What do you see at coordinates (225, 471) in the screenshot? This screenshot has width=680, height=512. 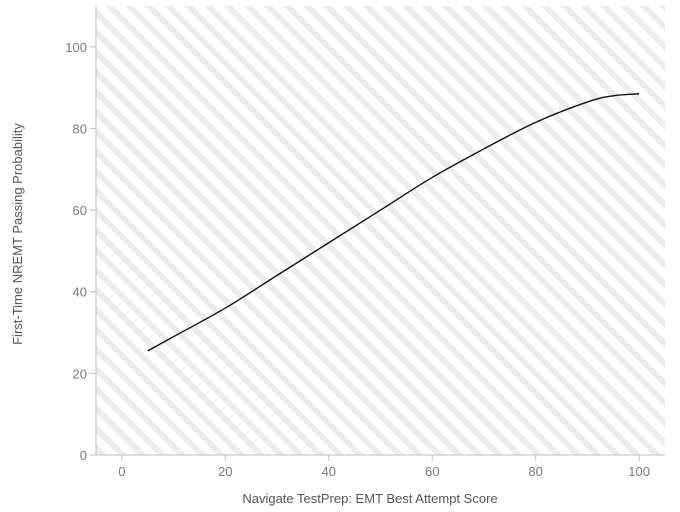 I see `x-tick-label: 20` at bounding box center [225, 471].